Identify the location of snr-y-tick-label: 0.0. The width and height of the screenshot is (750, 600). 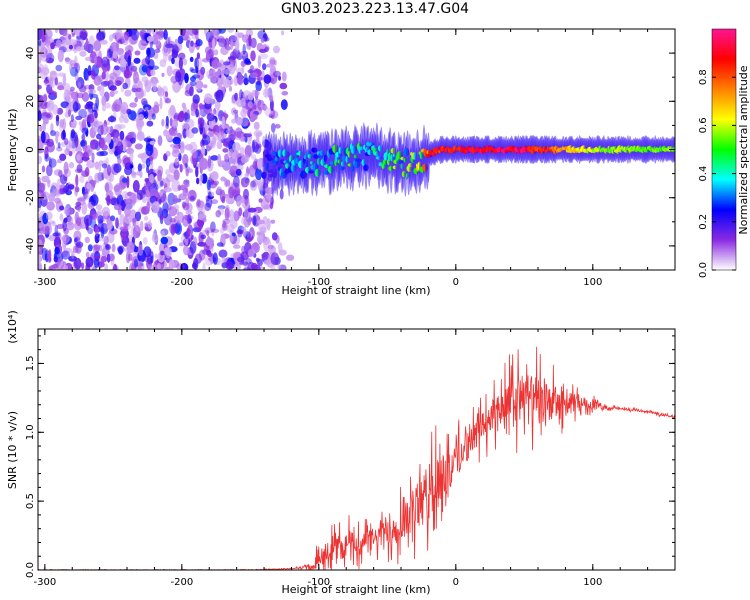
(30, 570).